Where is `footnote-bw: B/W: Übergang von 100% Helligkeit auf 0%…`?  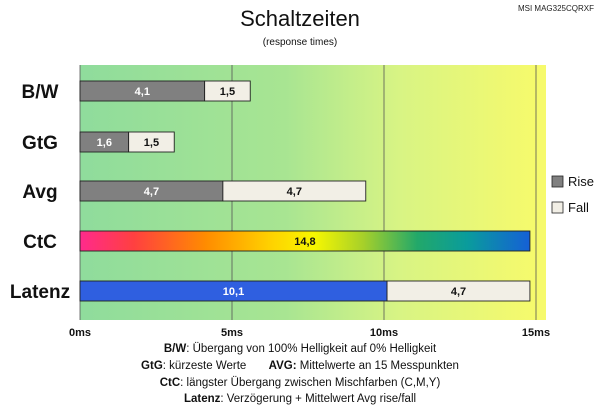 footnote-bw: B/W: Übergang von 100% Helligkeit auf 0%… is located at coordinates (300, 349).